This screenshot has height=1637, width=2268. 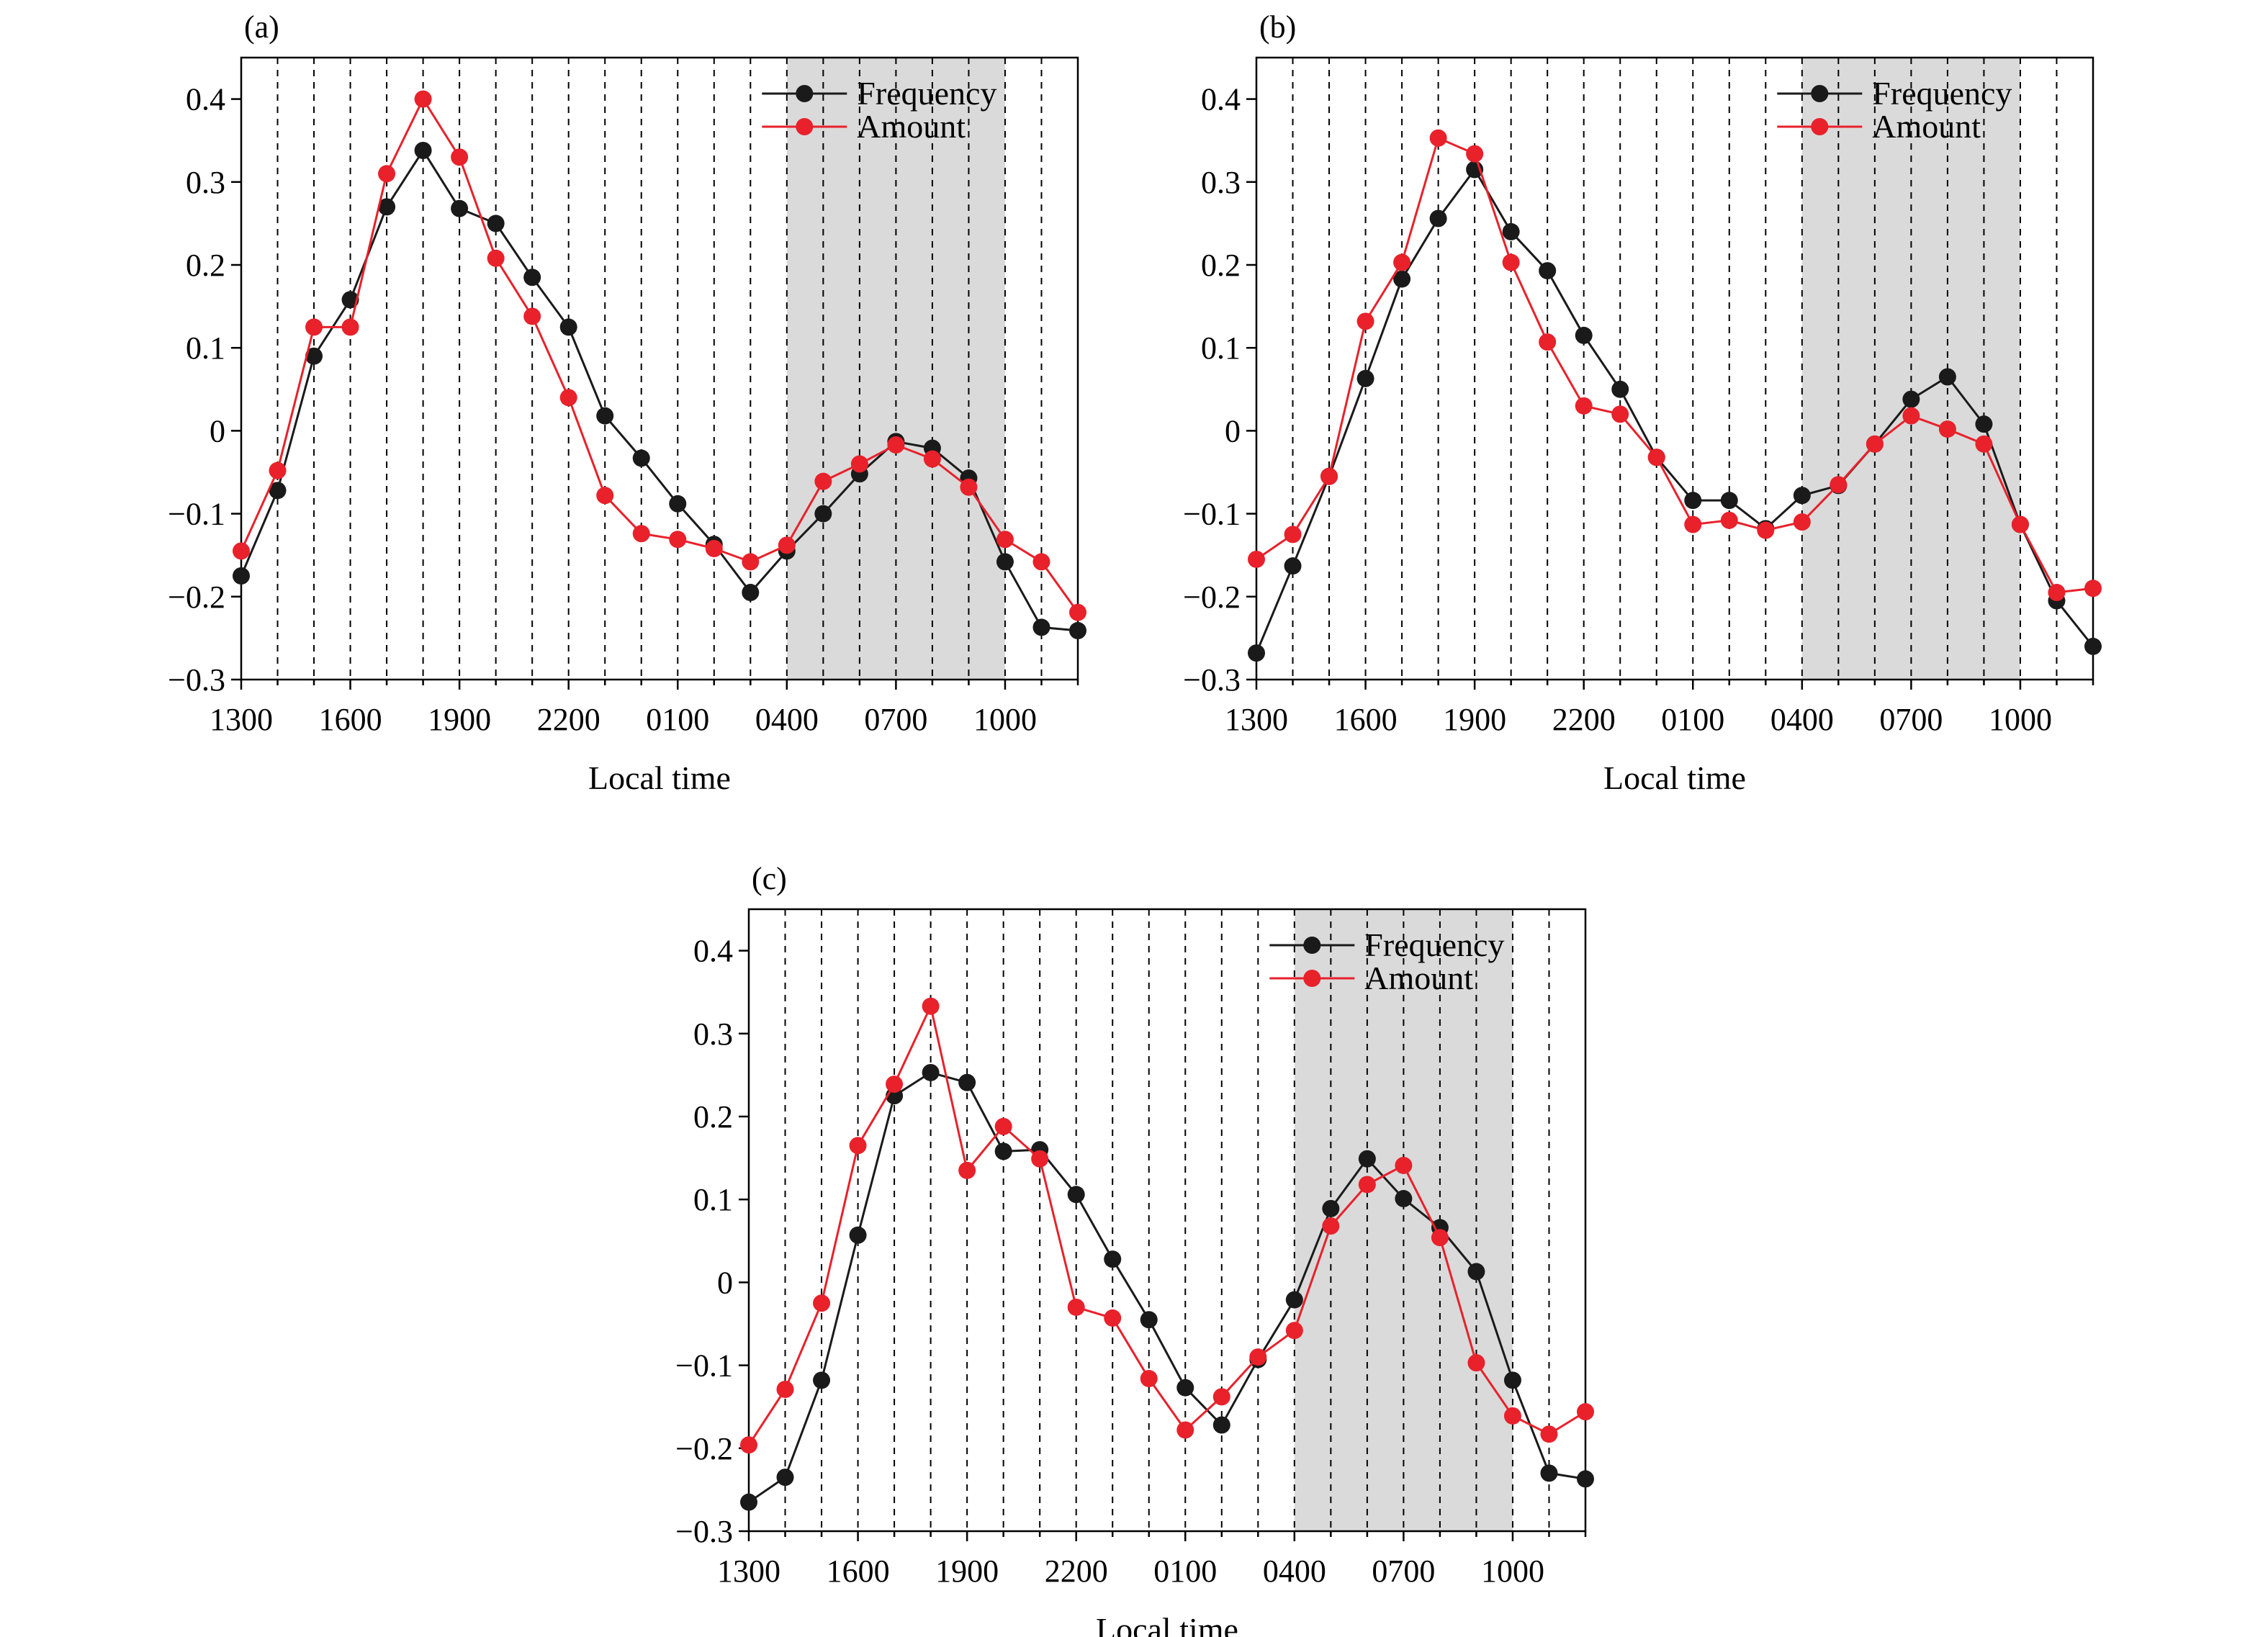 I want to click on panel-label: (b), so click(x=1277, y=27).